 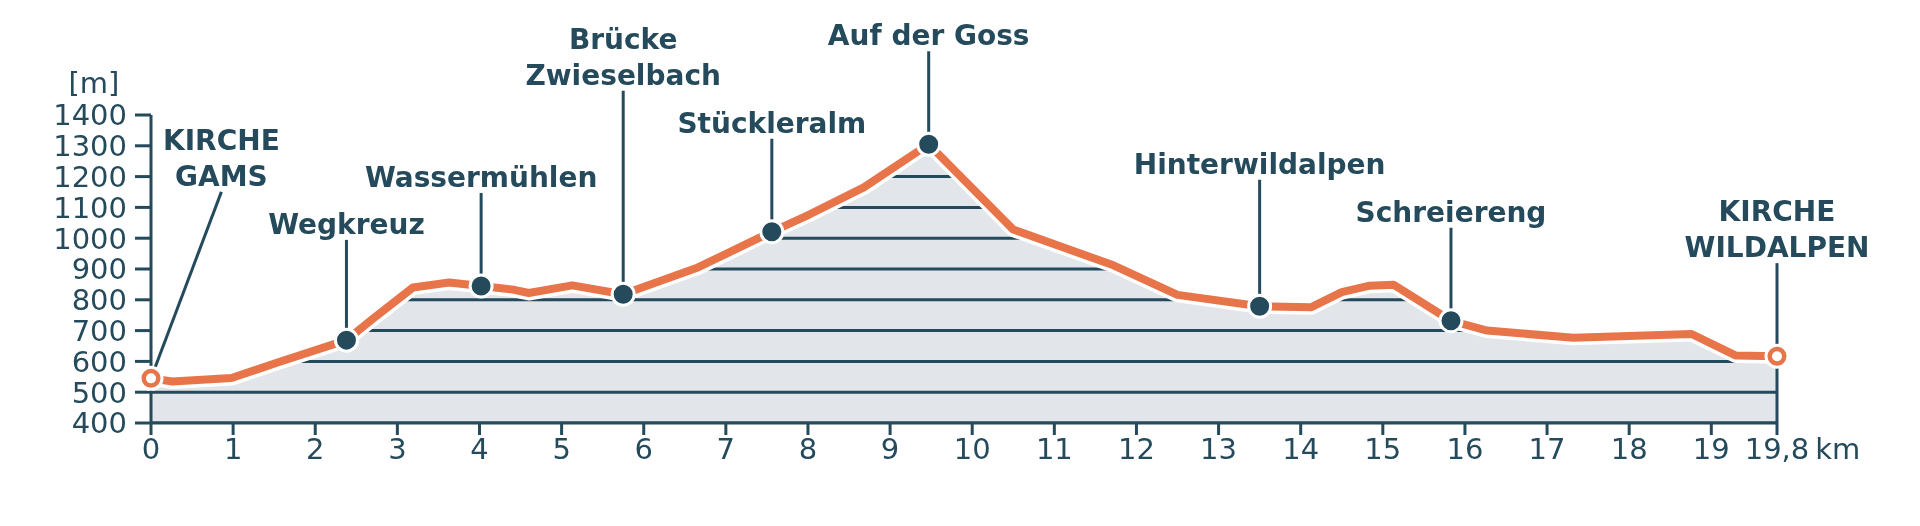 What do you see at coordinates (481, 177) in the screenshot?
I see `annotation: Wassermühlen` at bounding box center [481, 177].